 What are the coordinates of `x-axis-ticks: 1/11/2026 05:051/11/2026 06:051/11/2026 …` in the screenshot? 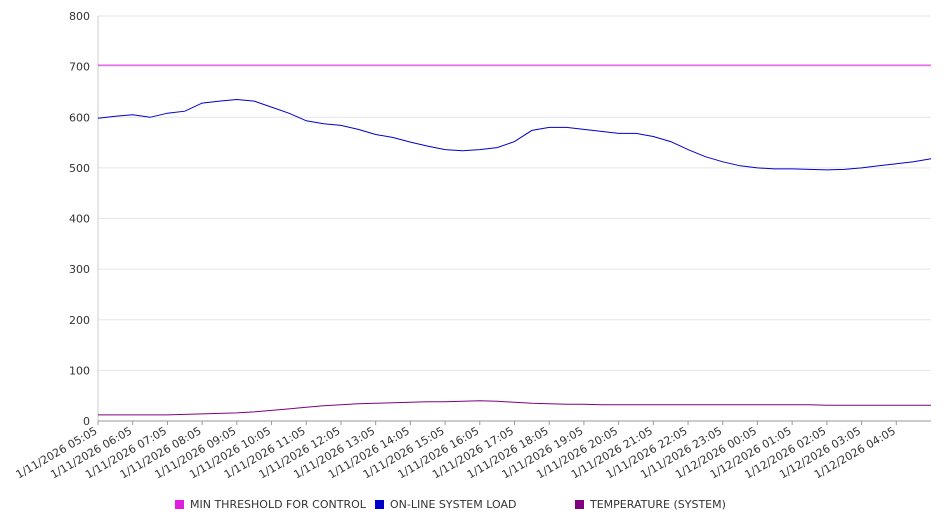 It's located at (456, 451).